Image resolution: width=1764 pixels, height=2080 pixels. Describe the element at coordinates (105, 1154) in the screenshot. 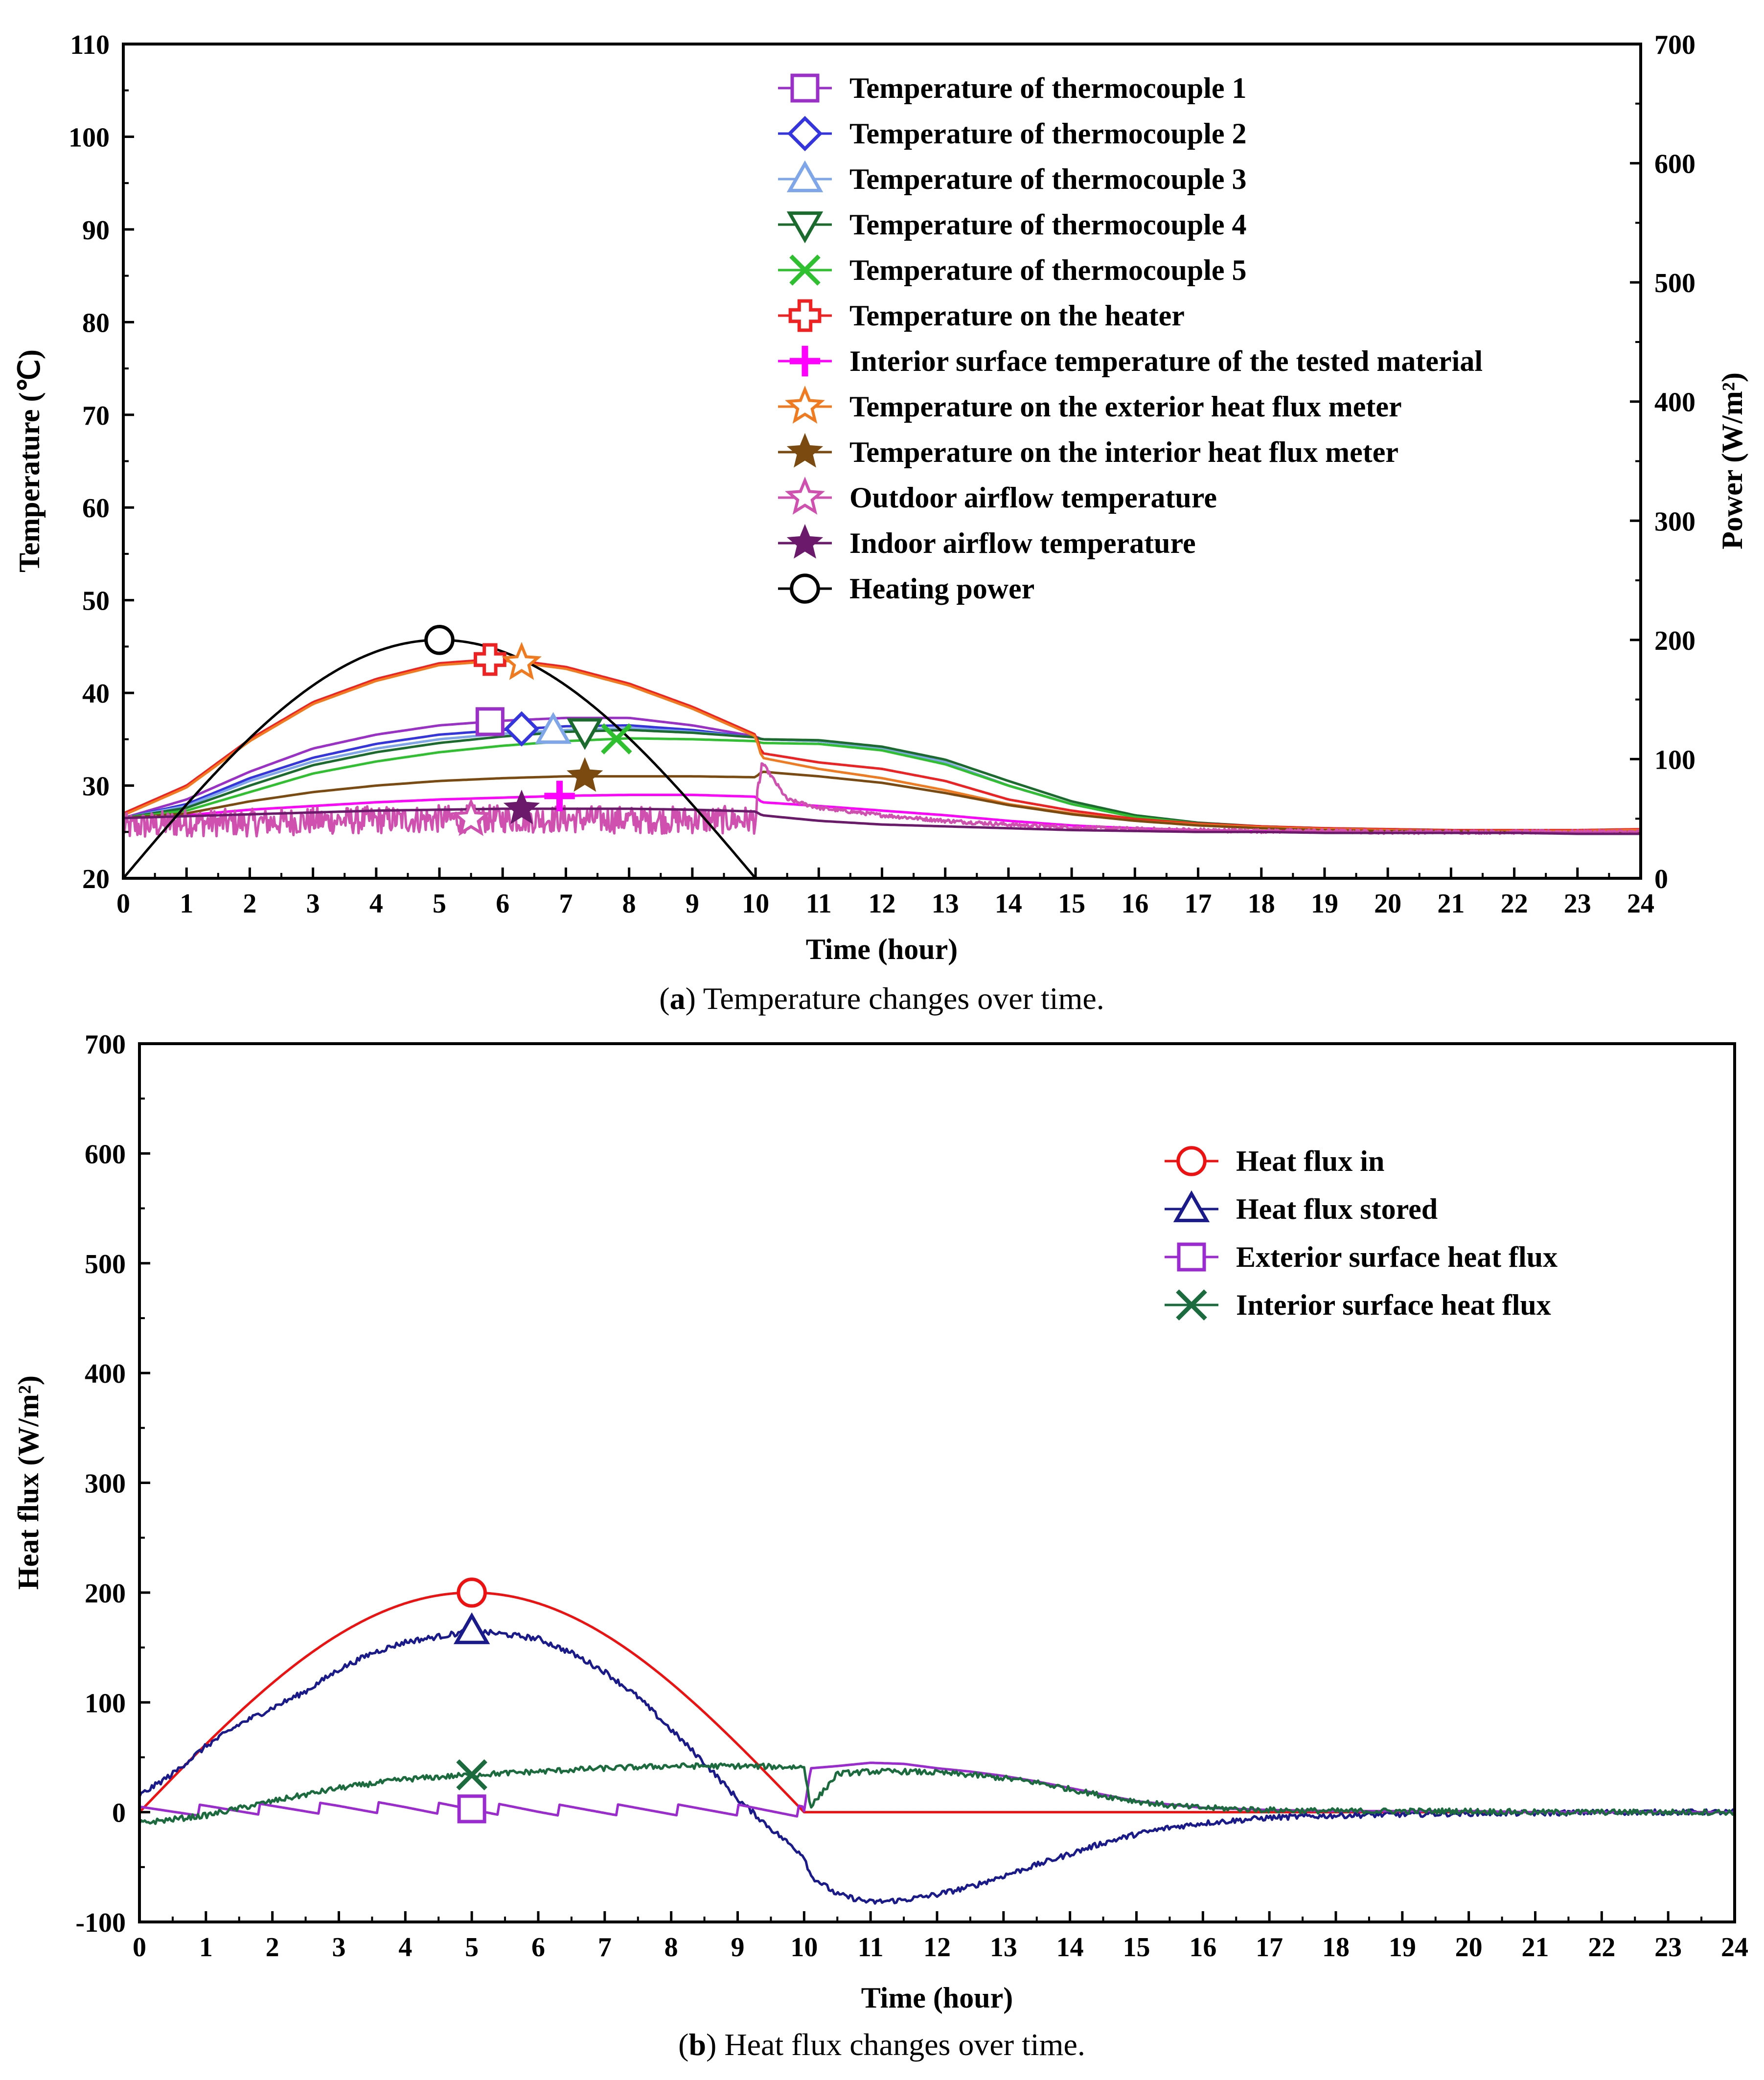

I see `b-ytick-label: 600` at that location.